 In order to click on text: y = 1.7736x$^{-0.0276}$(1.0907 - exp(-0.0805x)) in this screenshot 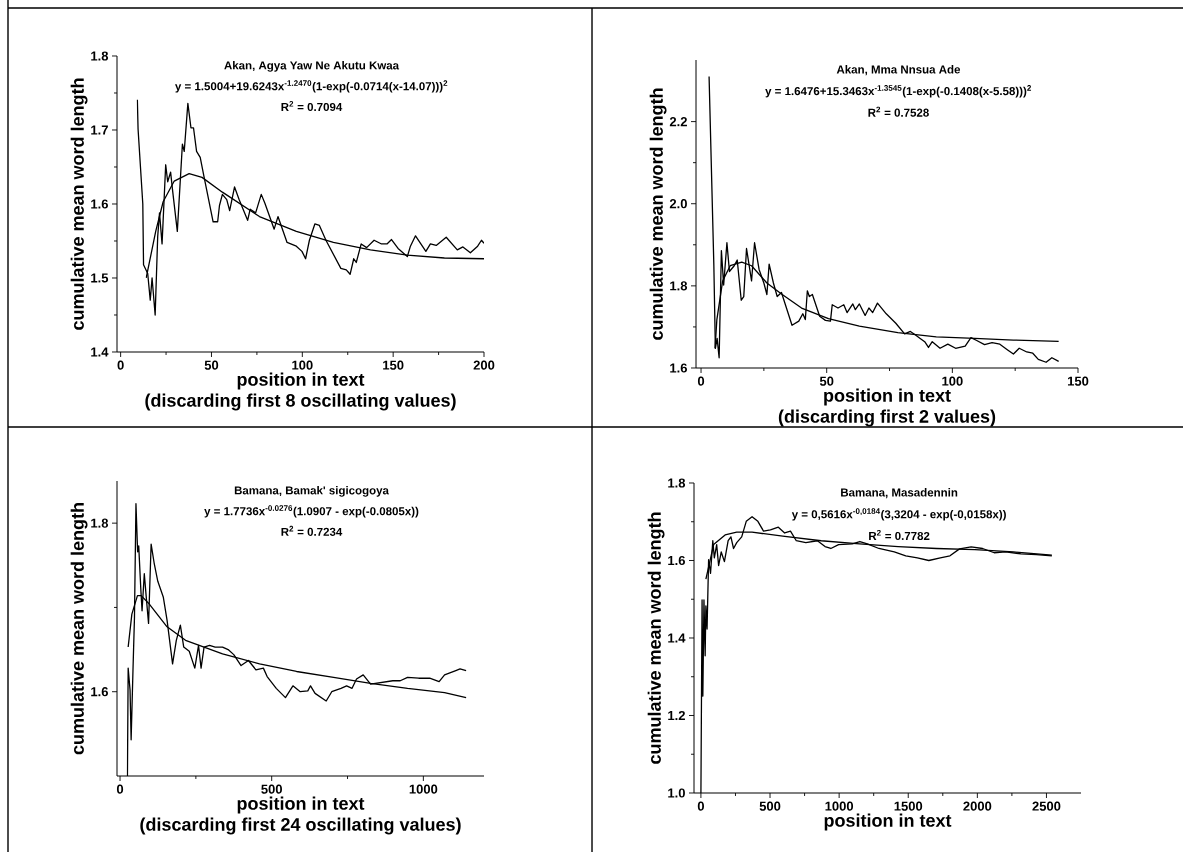, I will do `click(311, 511)`.